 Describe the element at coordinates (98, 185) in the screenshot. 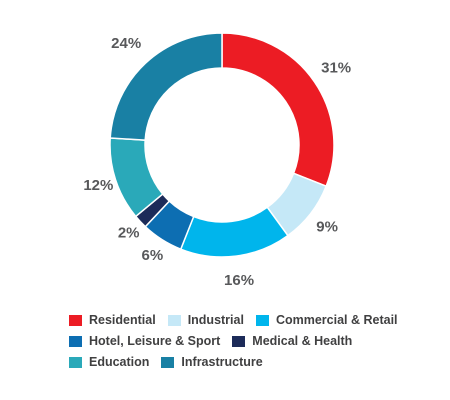

I see `slice-label-education: 12%` at that location.